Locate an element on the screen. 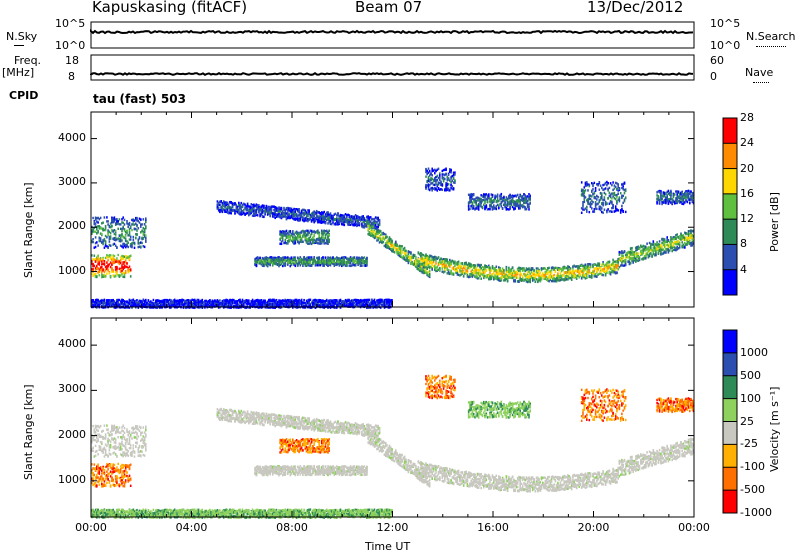  power-colorbar is located at coordinates (730, 206).